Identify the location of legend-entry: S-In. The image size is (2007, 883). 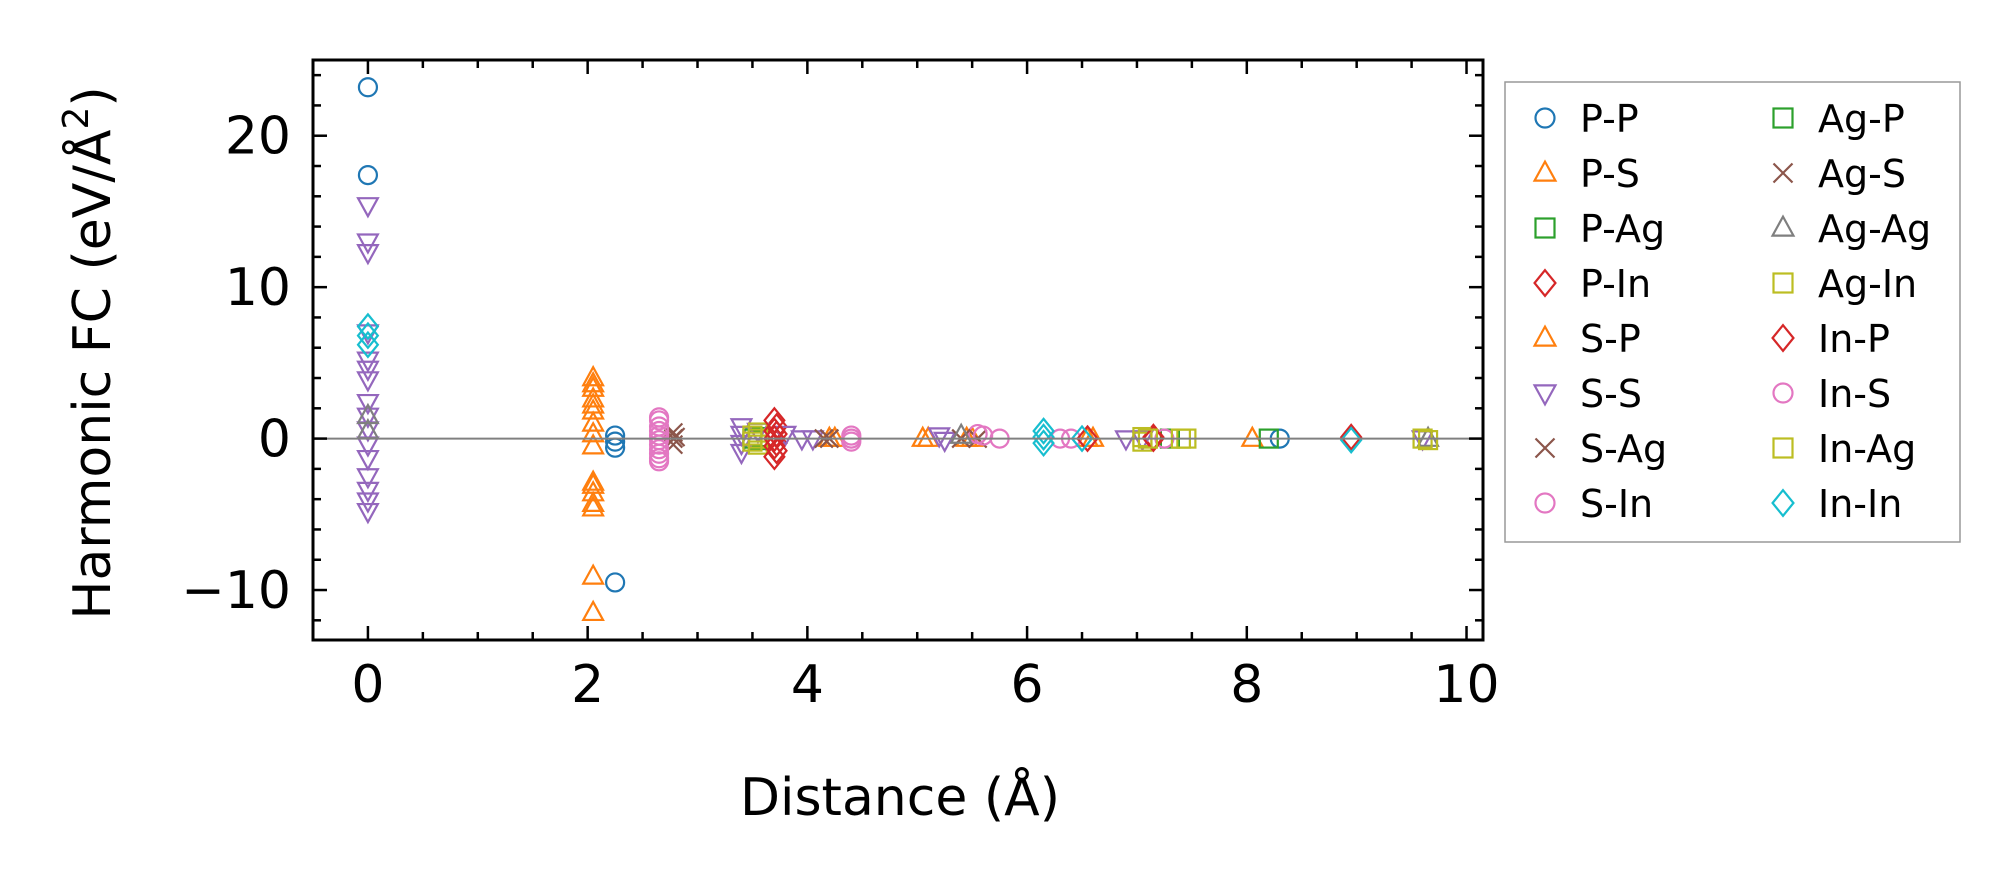
(1593, 504).